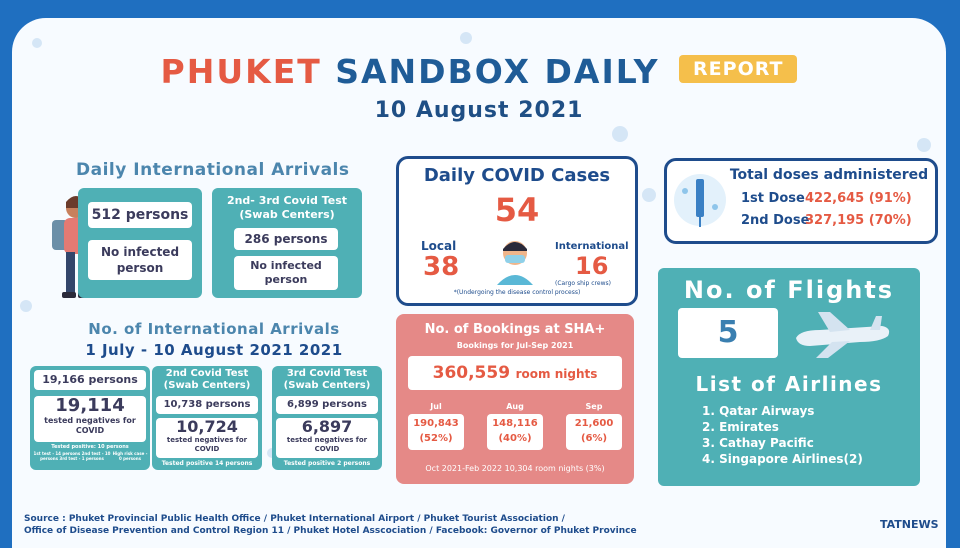  I want to click on report-badge: REPORT, so click(738, 68).